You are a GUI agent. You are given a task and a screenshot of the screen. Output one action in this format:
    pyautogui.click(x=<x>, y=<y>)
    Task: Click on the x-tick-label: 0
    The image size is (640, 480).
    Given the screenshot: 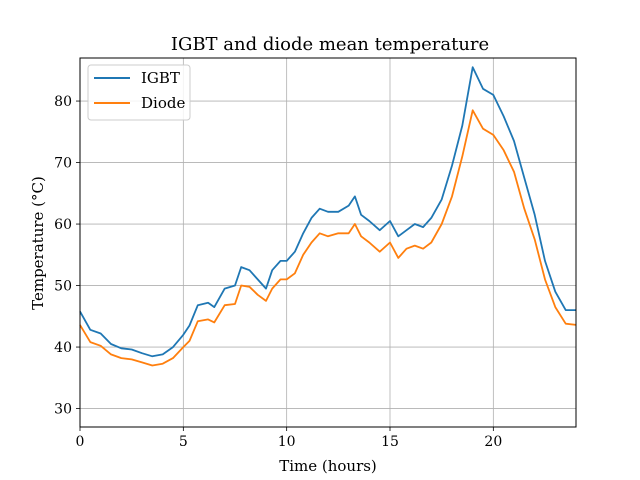 What is the action you would take?
    pyautogui.click(x=80, y=442)
    